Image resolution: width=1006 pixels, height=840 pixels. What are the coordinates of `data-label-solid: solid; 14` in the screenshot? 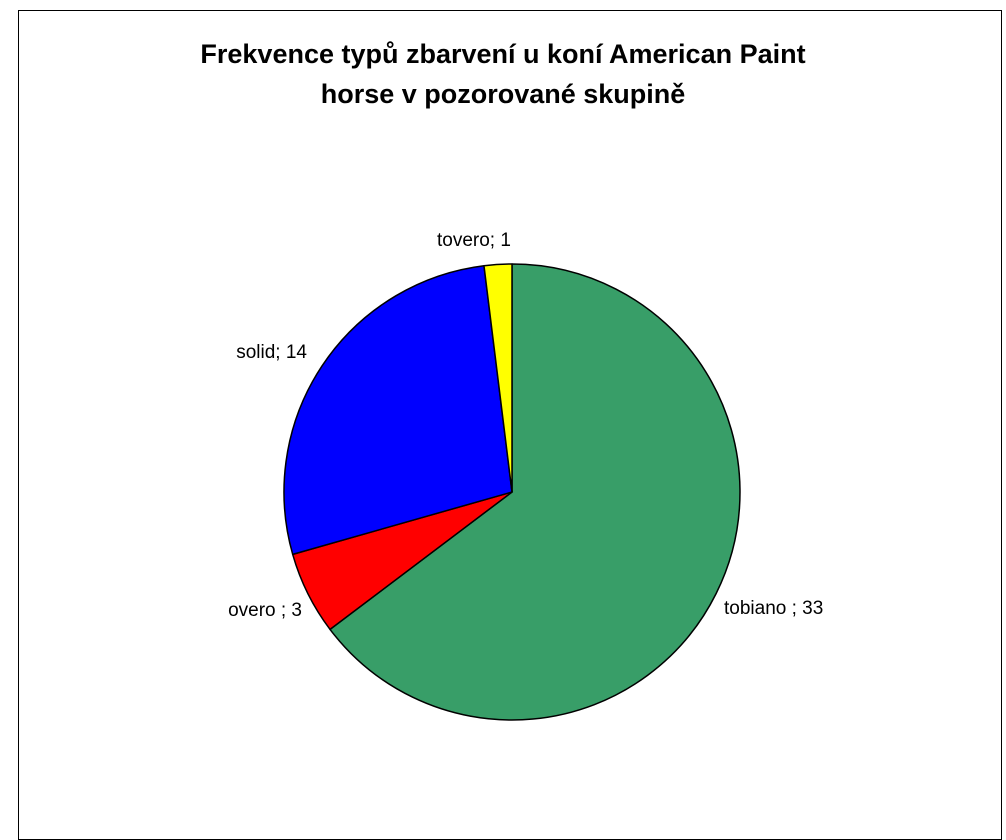 It's located at (271, 352).